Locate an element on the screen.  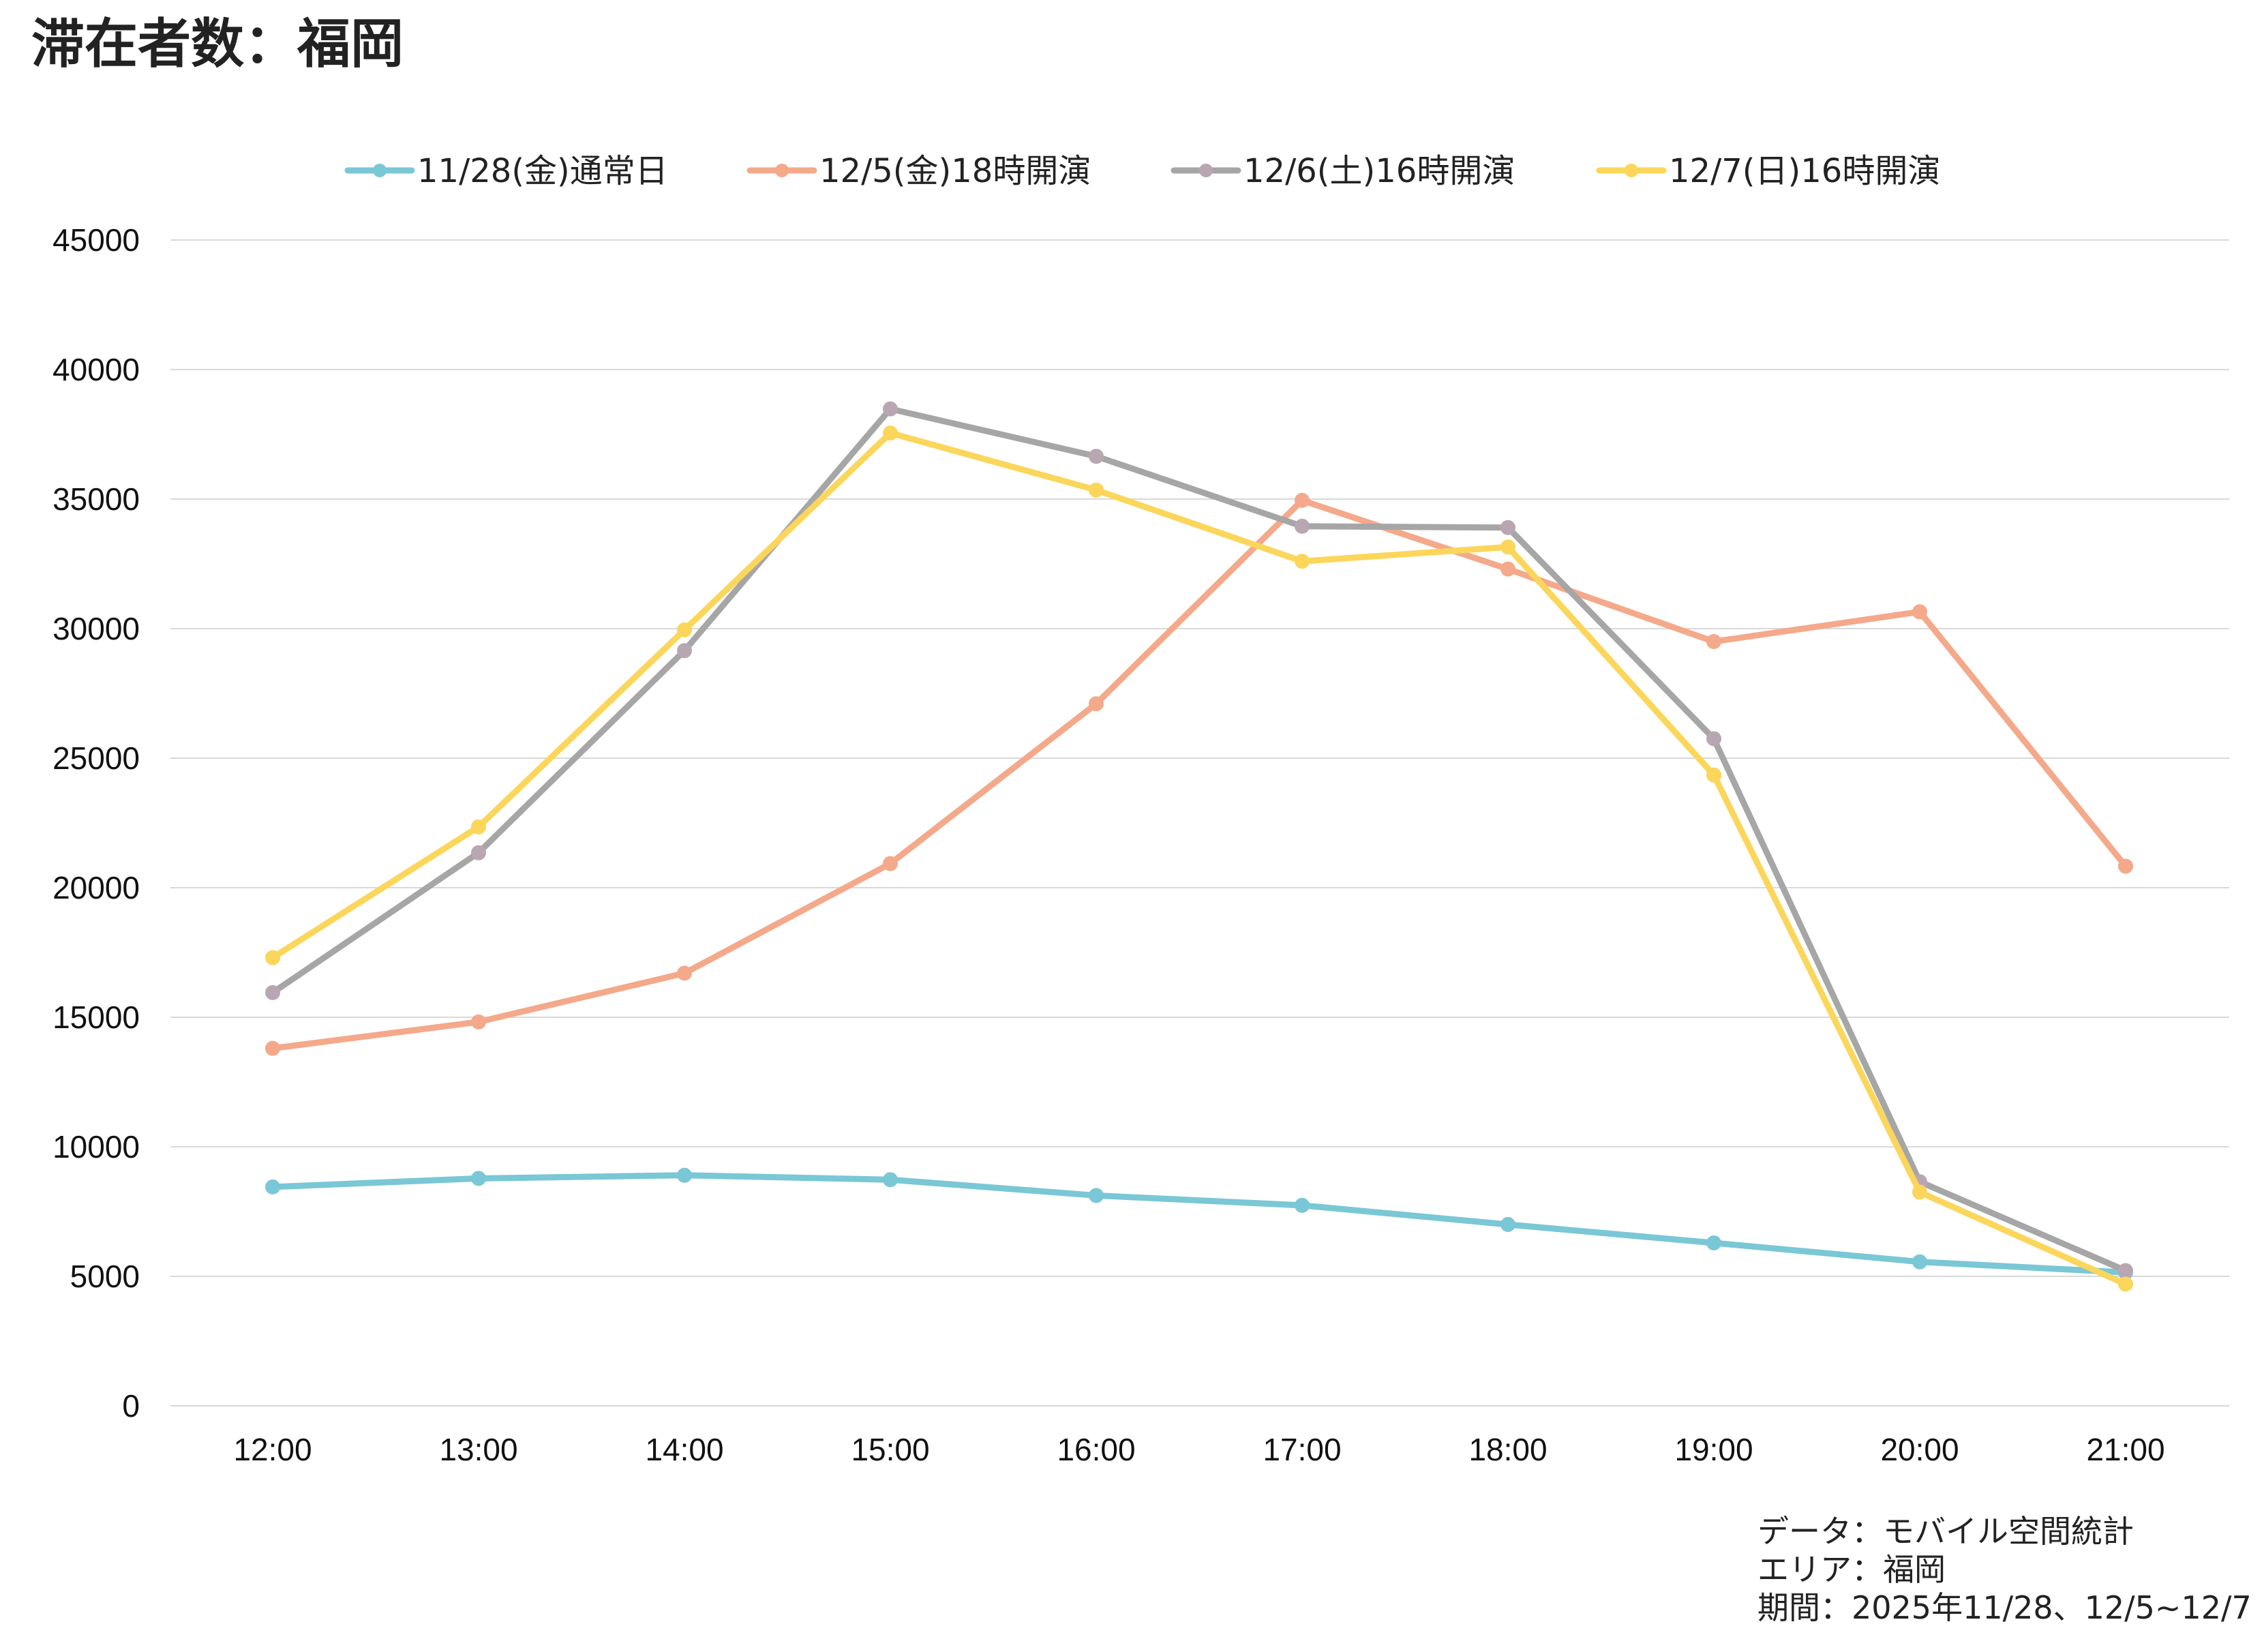
x-tick-label: 19:00 is located at coordinates (1714, 1449).